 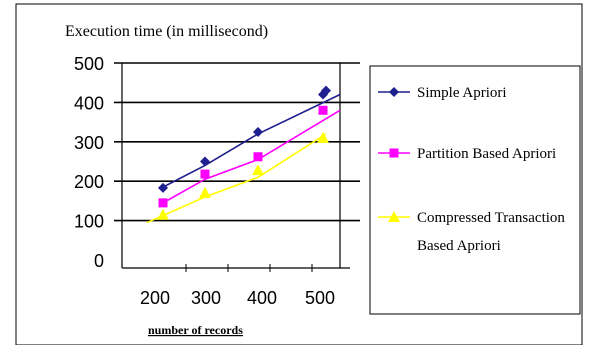 What do you see at coordinates (486, 154) in the screenshot?
I see `legend-label-1: Partition Based Apriori` at bounding box center [486, 154].